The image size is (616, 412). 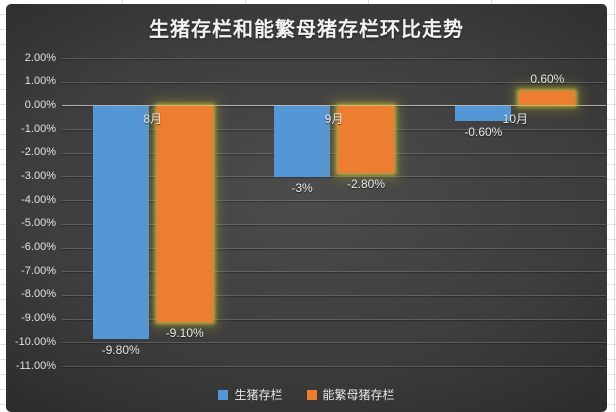 What do you see at coordinates (35, 341) in the screenshot?
I see `y-axis-tick-label: -10.00%` at bounding box center [35, 341].